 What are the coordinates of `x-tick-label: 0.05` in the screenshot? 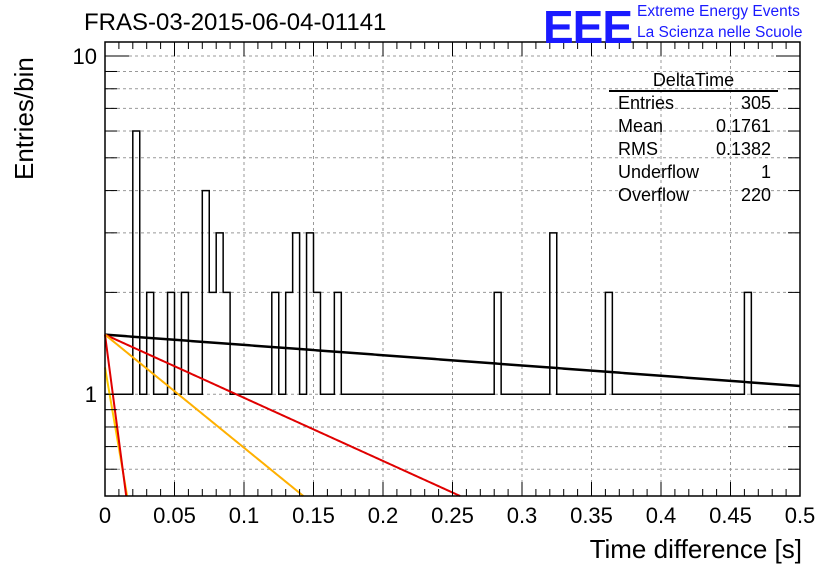 It's located at (174, 515).